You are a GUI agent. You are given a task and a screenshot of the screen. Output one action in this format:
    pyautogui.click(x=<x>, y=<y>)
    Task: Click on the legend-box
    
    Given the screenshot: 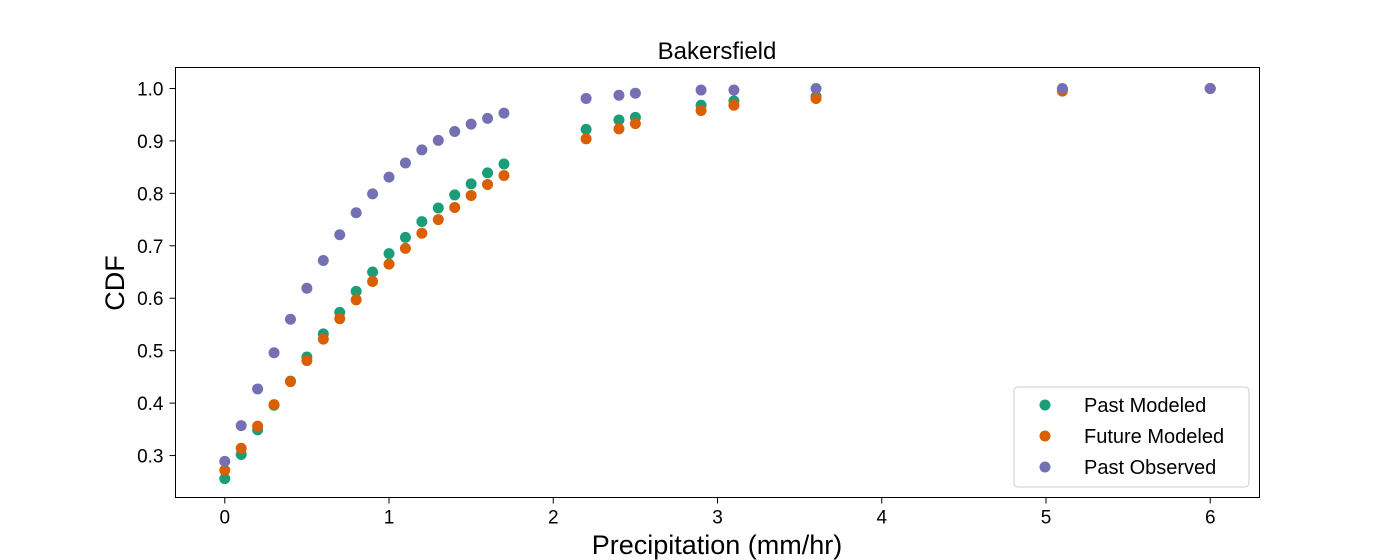 What is the action you would take?
    pyautogui.click(x=1131, y=437)
    